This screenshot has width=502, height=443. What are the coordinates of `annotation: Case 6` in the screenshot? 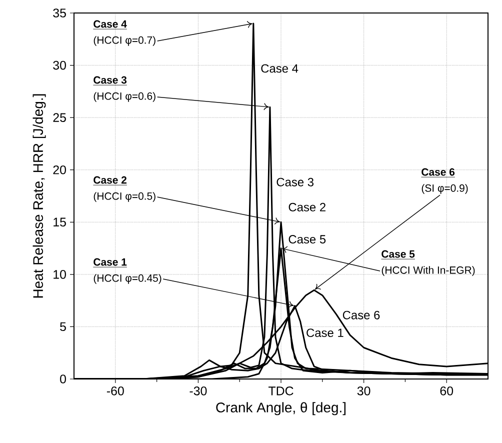 It's located at (438, 172).